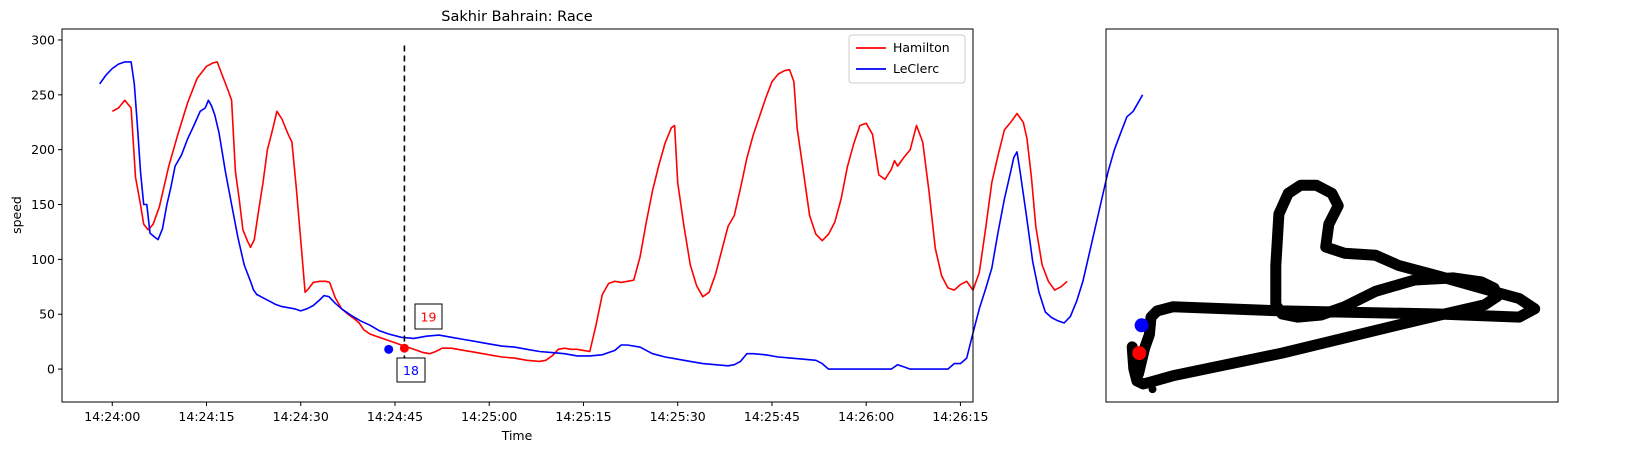 The width and height of the screenshot is (1625, 468). What do you see at coordinates (1139, 353) in the screenshot?
I see `car-position-hamilton` at bounding box center [1139, 353].